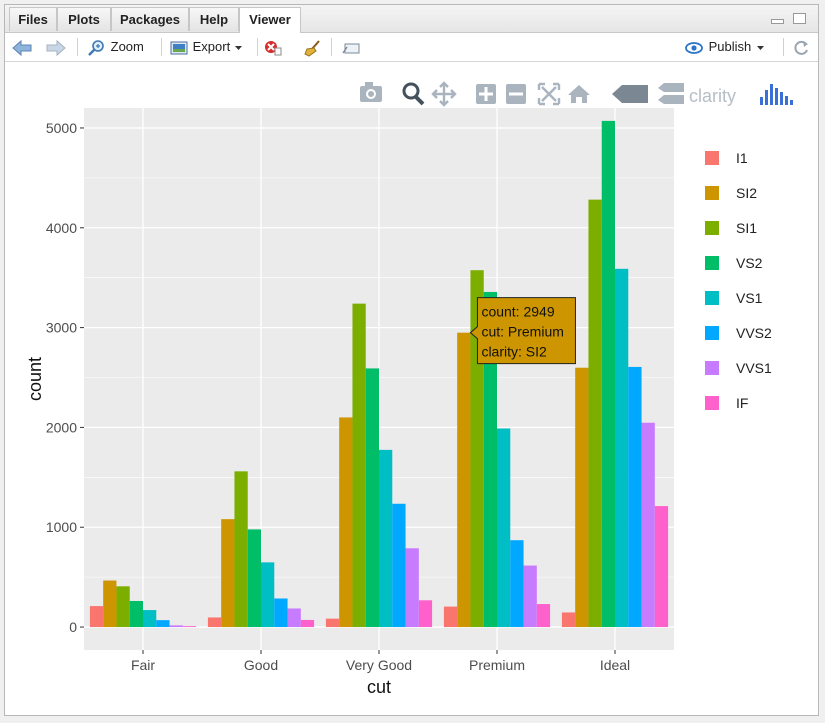 The height and width of the screenshot is (723, 825). I want to click on plotly-logo-link, so click(776, 94).